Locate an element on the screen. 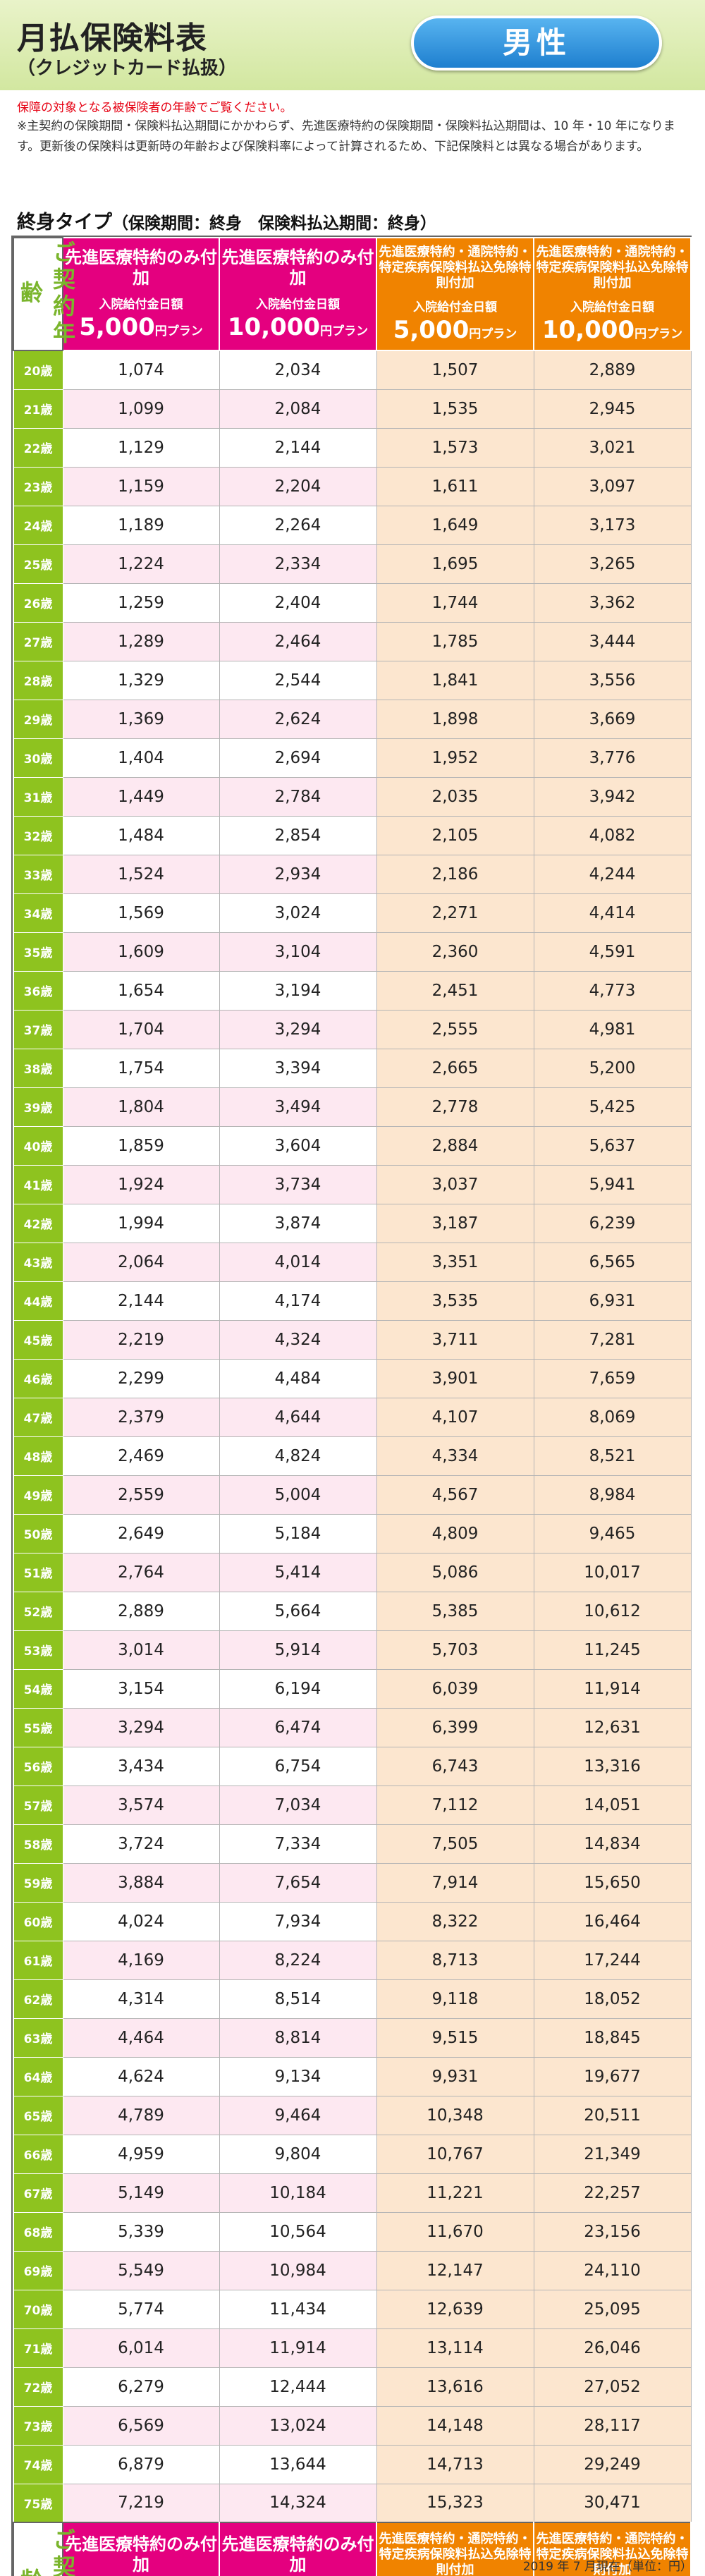 The height and width of the screenshot is (2576, 705). premium-cell: 9,118 is located at coordinates (455, 1999).